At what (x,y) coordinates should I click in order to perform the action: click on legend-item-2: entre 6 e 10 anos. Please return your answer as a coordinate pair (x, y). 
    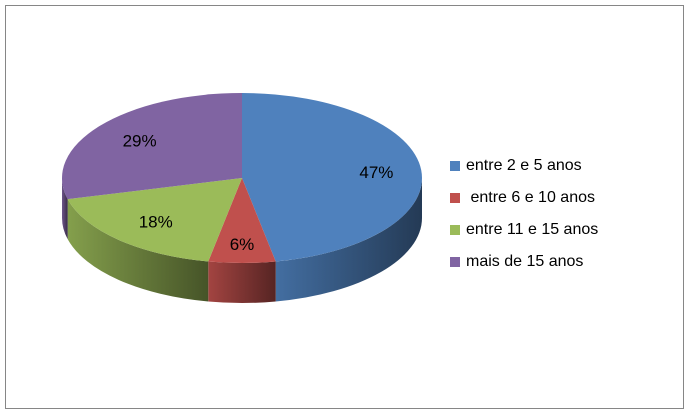
    Looking at the image, I should click on (560, 198).